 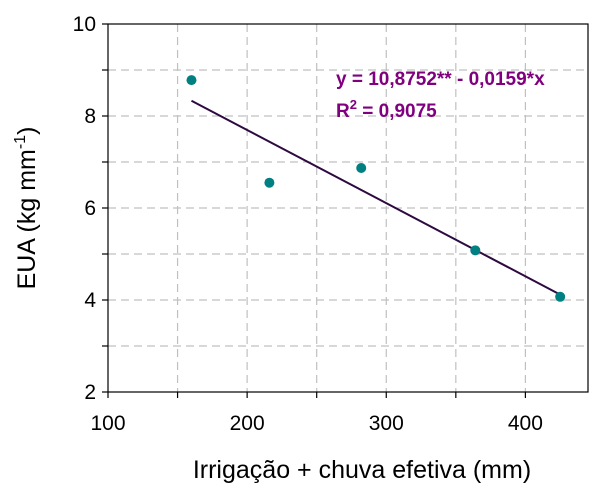 What do you see at coordinates (20, 142) in the screenshot?
I see `y-axis-title-superscript: -1` at bounding box center [20, 142].